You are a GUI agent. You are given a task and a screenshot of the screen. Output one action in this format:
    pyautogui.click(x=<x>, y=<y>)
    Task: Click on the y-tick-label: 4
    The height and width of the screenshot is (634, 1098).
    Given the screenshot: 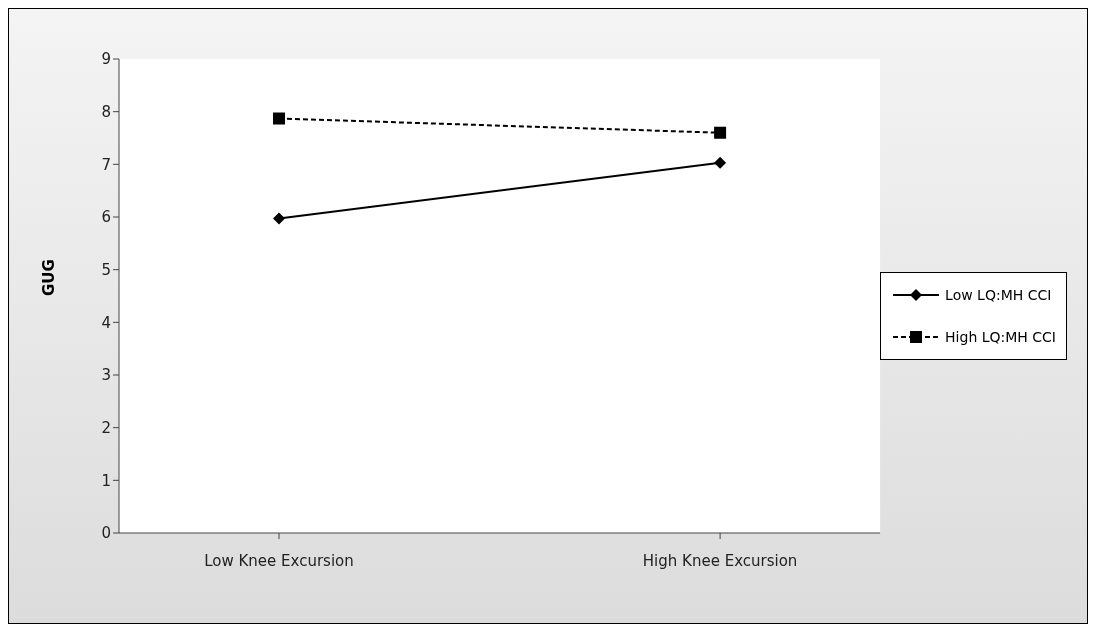 What is the action you would take?
    pyautogui.click(x=106, y=322)
    